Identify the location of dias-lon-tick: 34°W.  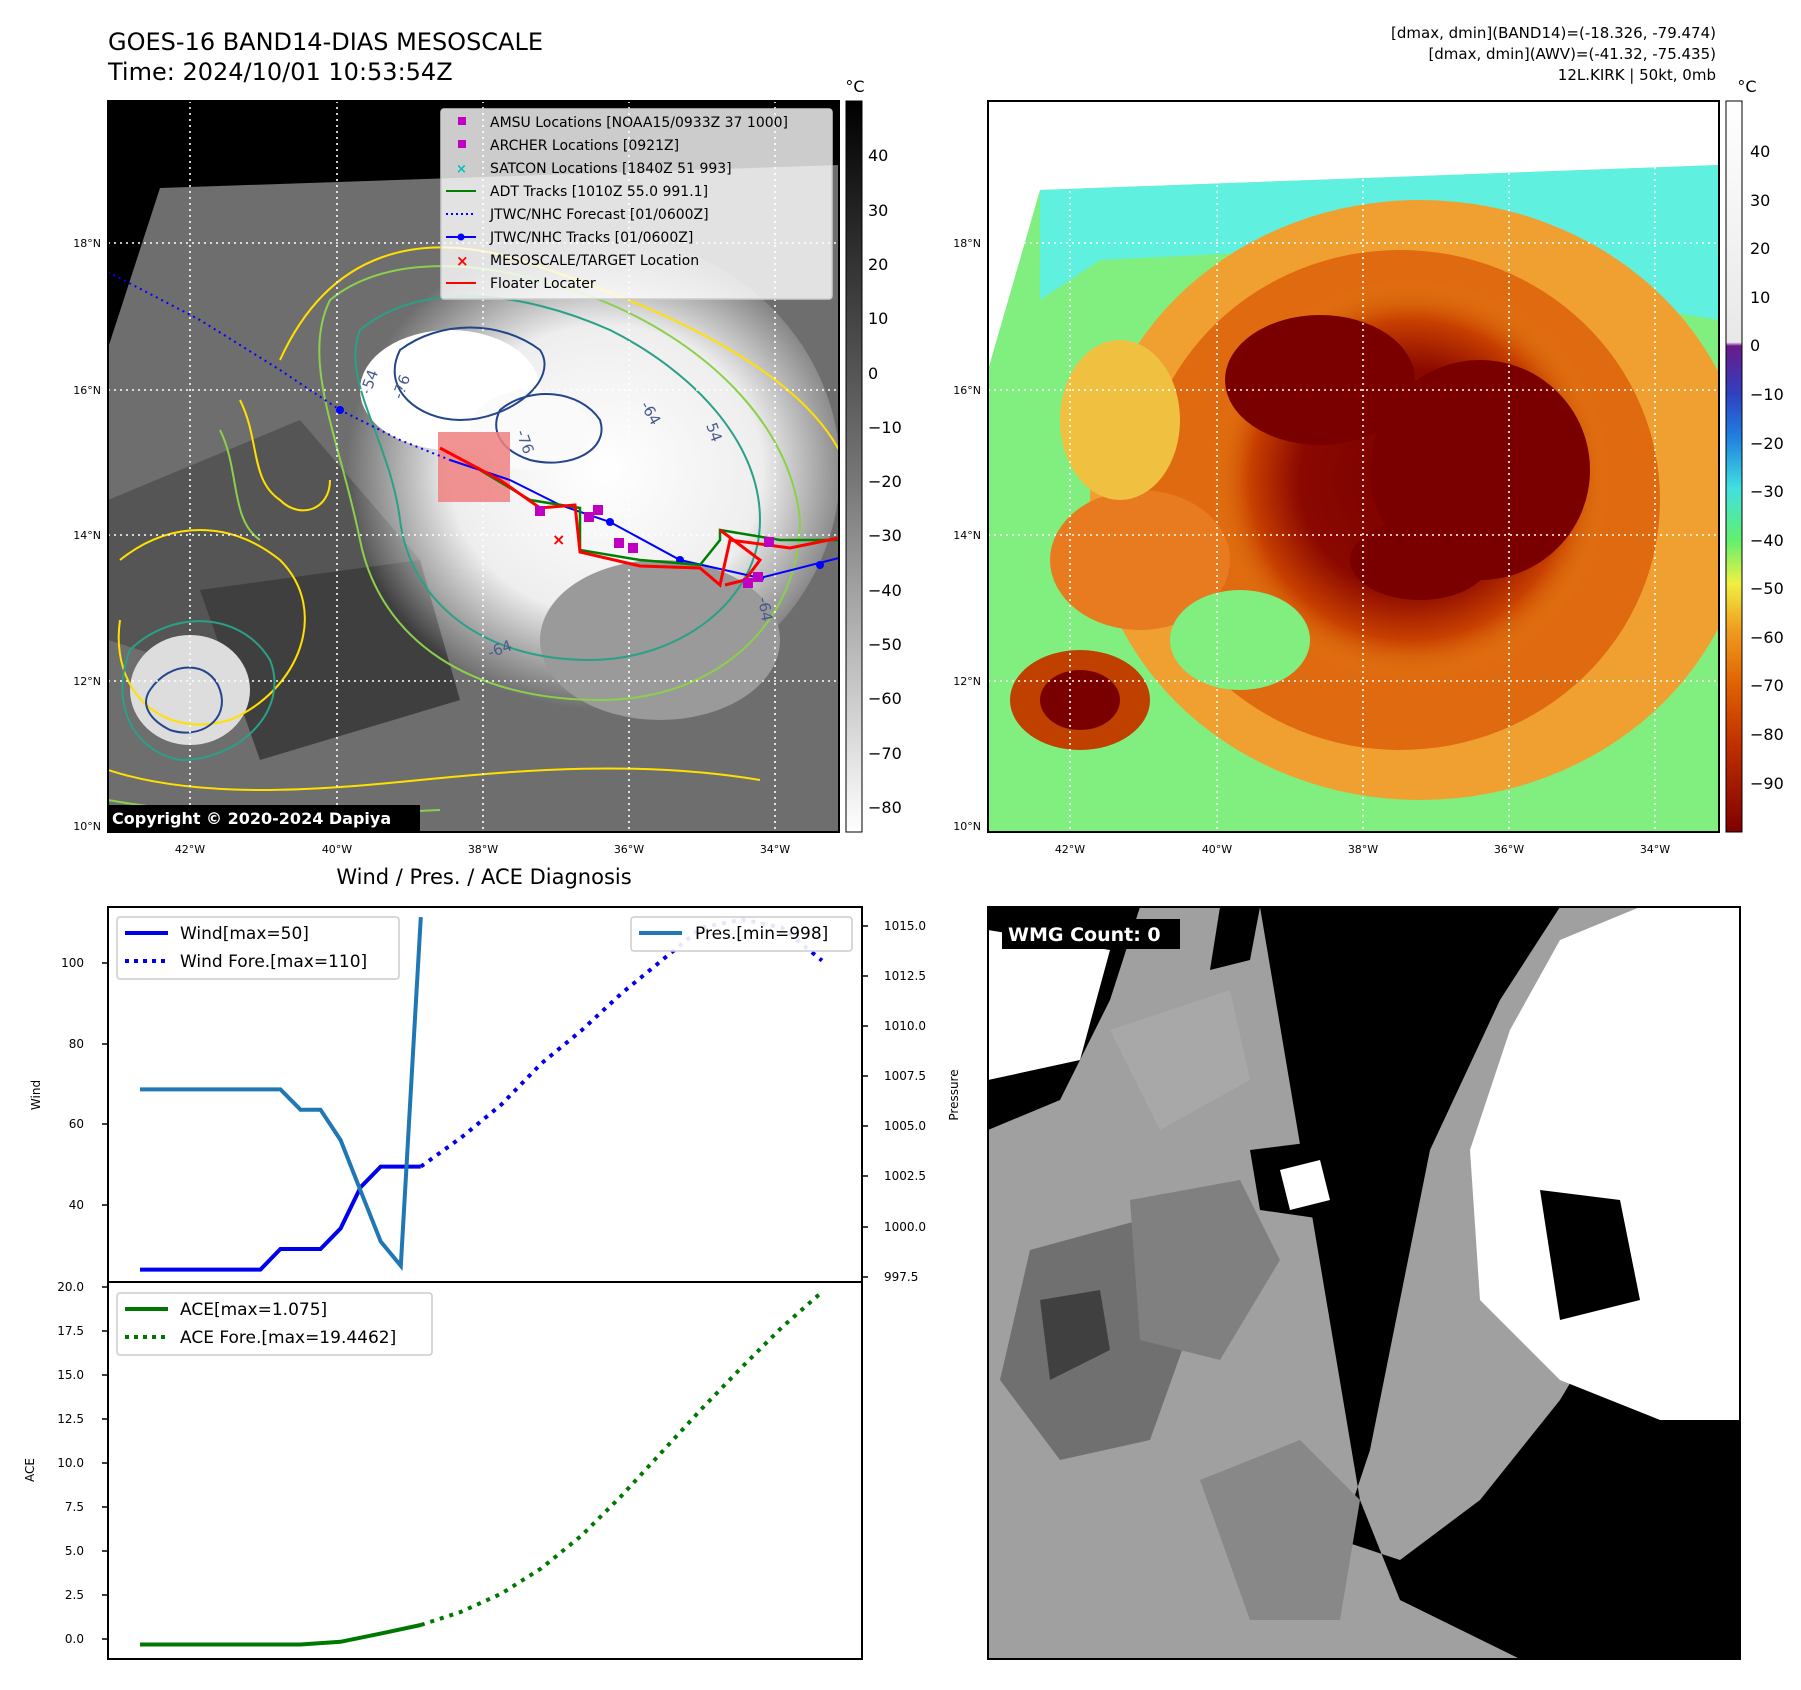
(1655, 849).